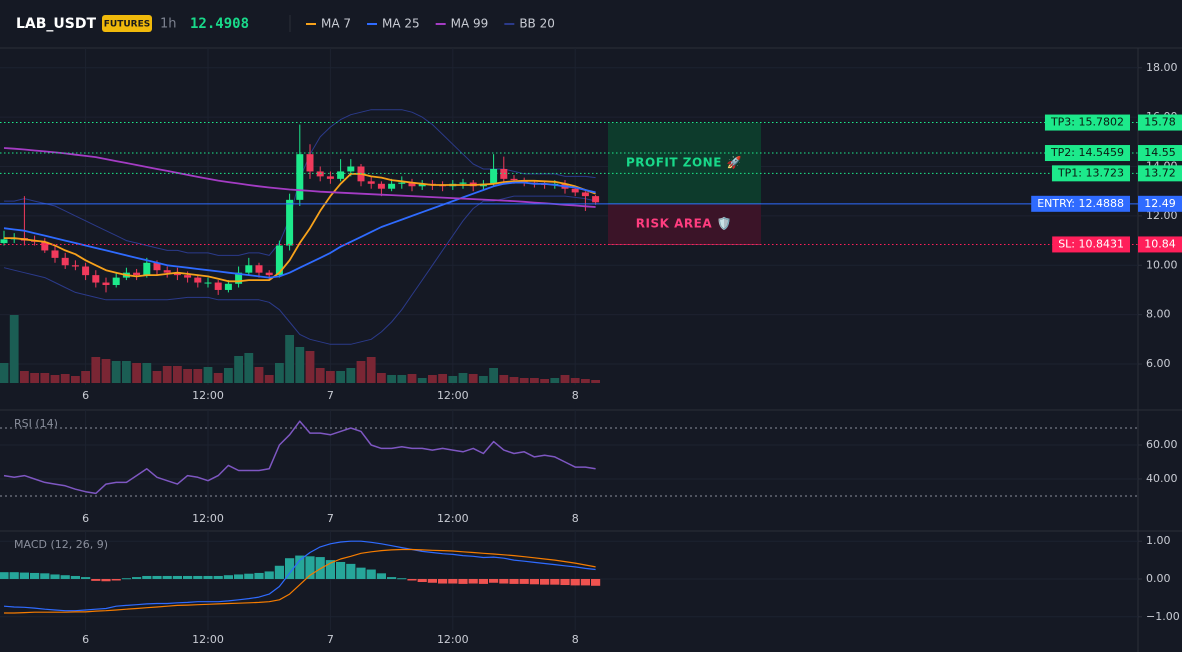 This screenshot has height=652, width=1182. Describe the element at coordinates (1163, 616) in the screenshot. I see `y-tick-label: −1.00` at that location.